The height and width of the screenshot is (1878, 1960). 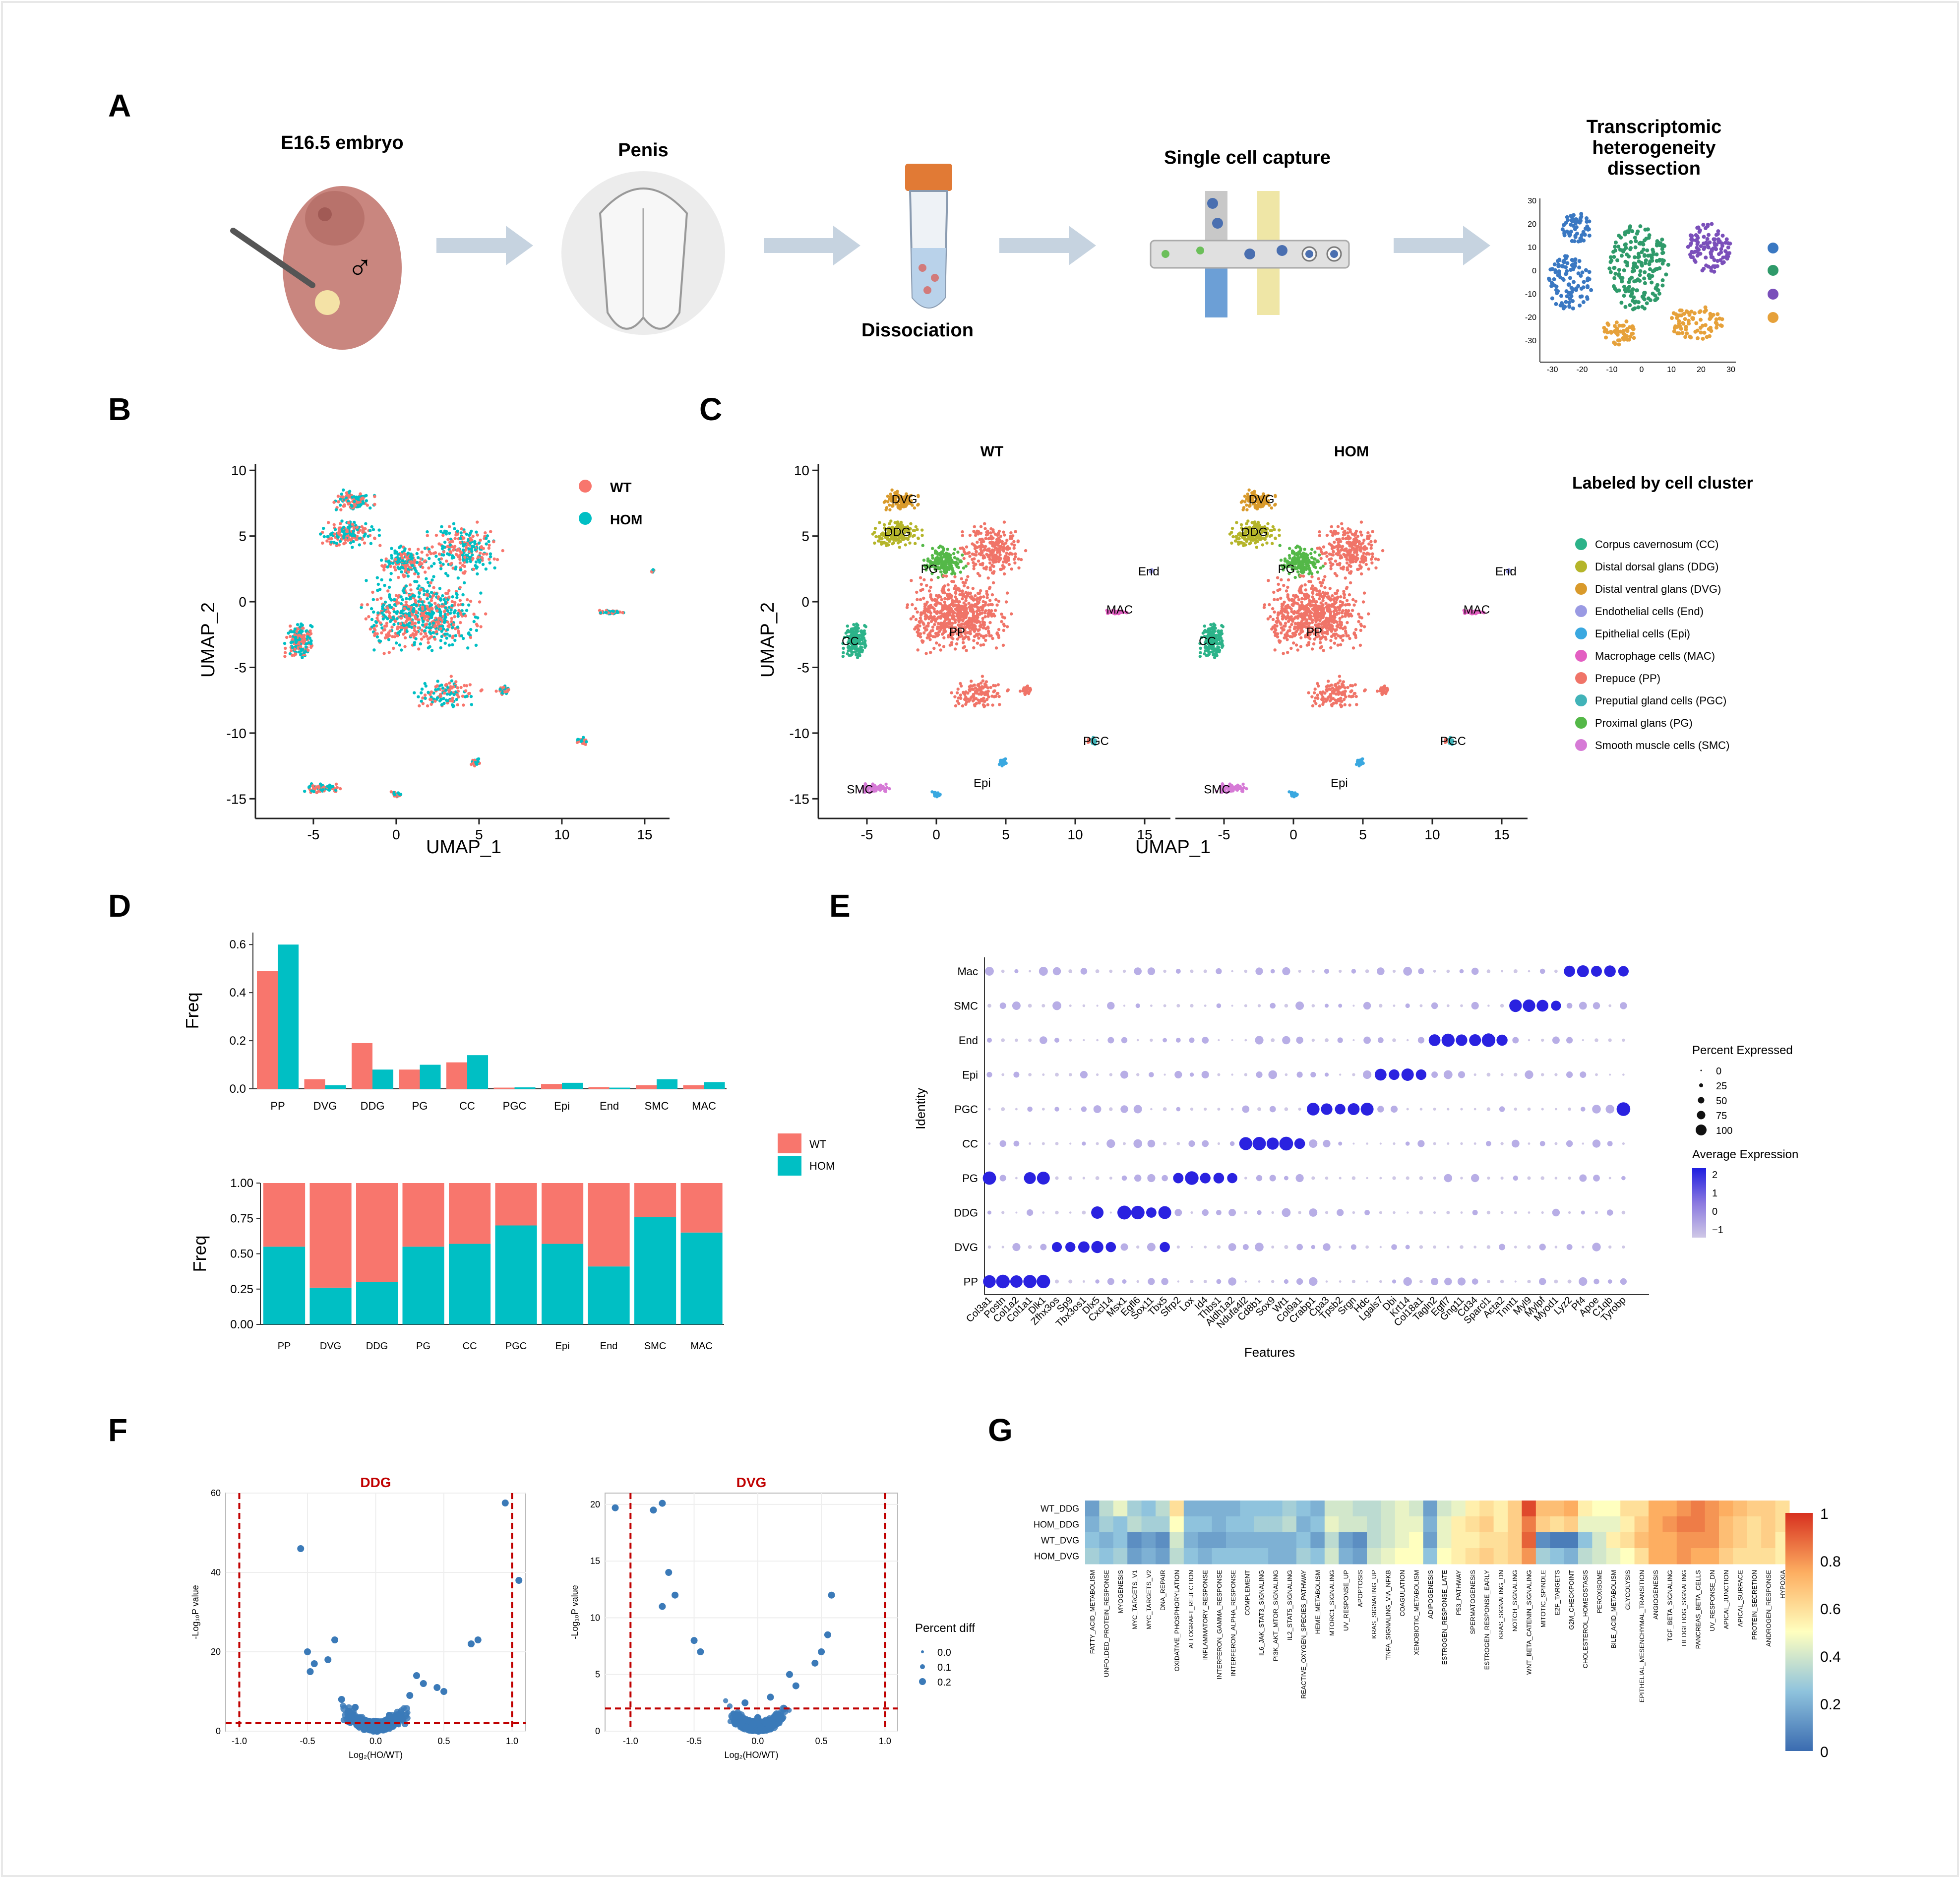 I want to click on mini-x-tick: 20, so click(x=1702, y=370).